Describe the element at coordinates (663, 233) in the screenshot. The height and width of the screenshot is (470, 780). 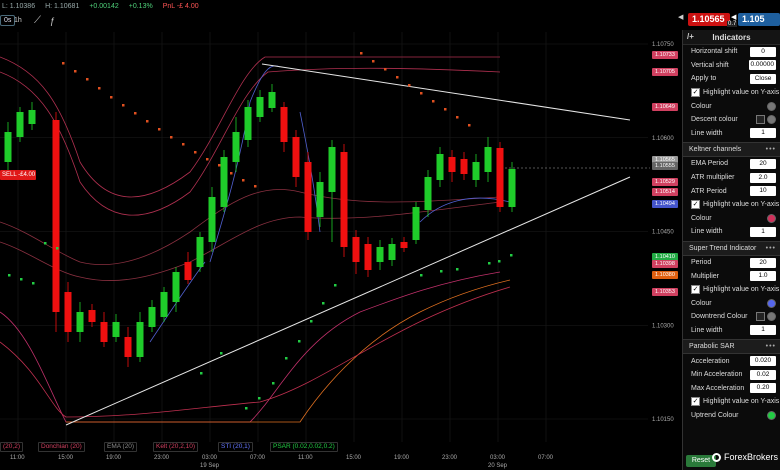
I see `y-tick-label: 1.10450` at that location.